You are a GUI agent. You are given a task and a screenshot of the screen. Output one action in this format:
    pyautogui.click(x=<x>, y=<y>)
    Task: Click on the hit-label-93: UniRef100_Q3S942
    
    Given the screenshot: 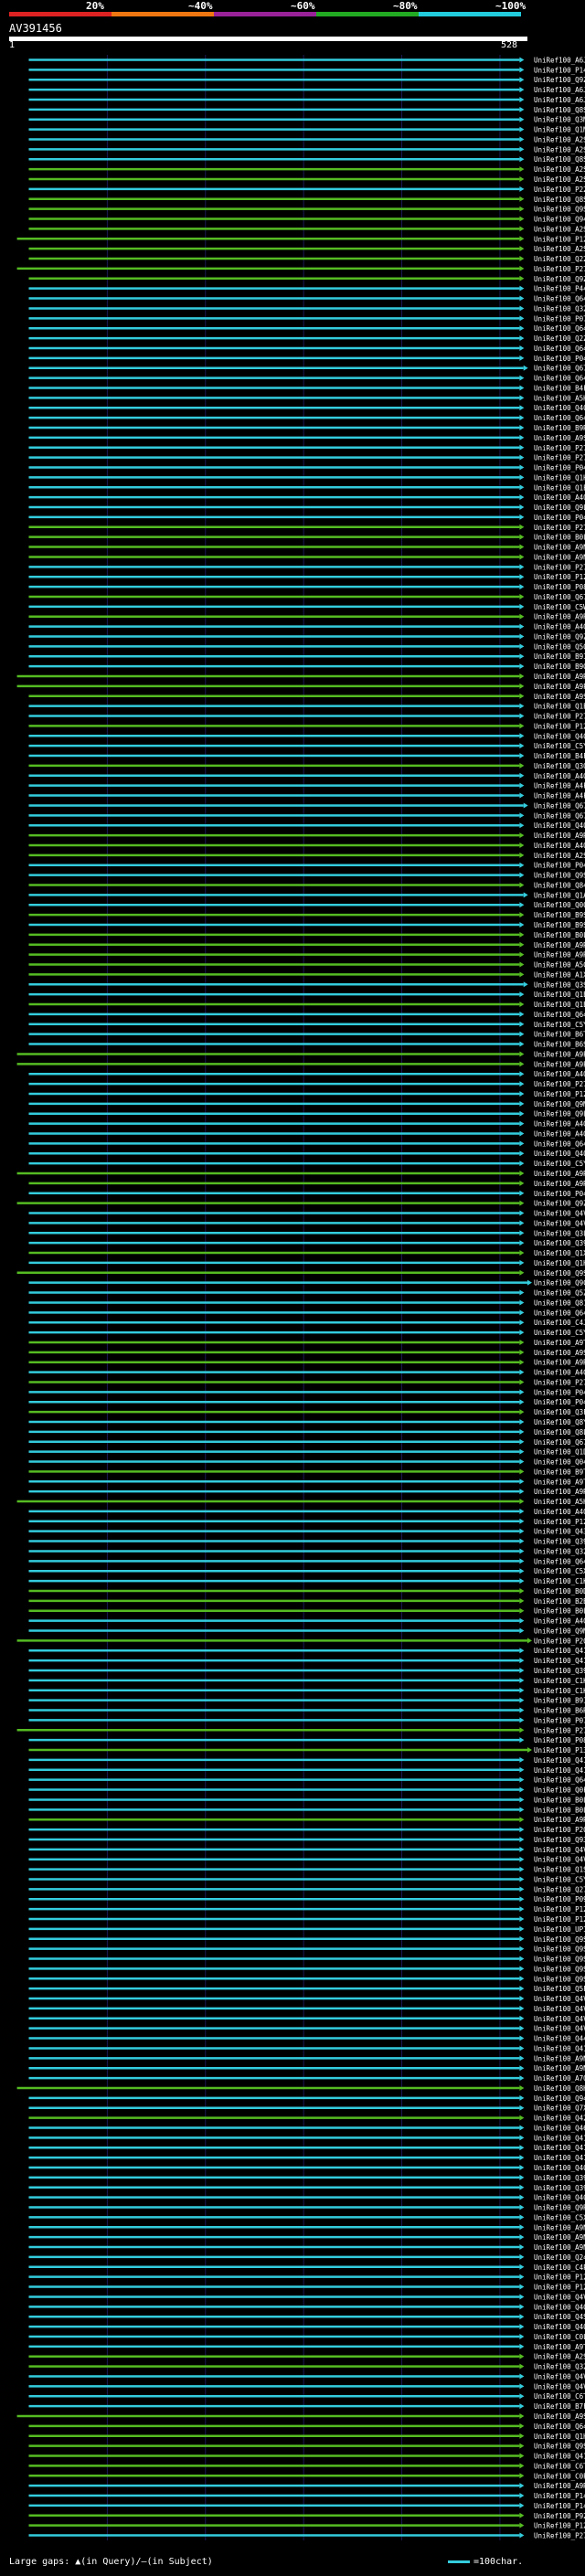 What is the action you would take?
    pyautogui.click(x=560, y=985)
    